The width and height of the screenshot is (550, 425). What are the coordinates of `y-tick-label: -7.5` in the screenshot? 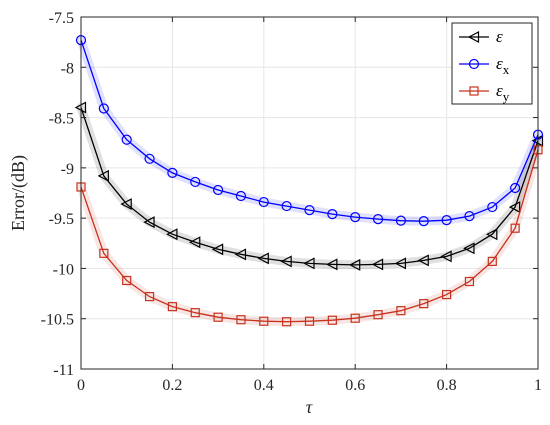 It's located at (61, 18).